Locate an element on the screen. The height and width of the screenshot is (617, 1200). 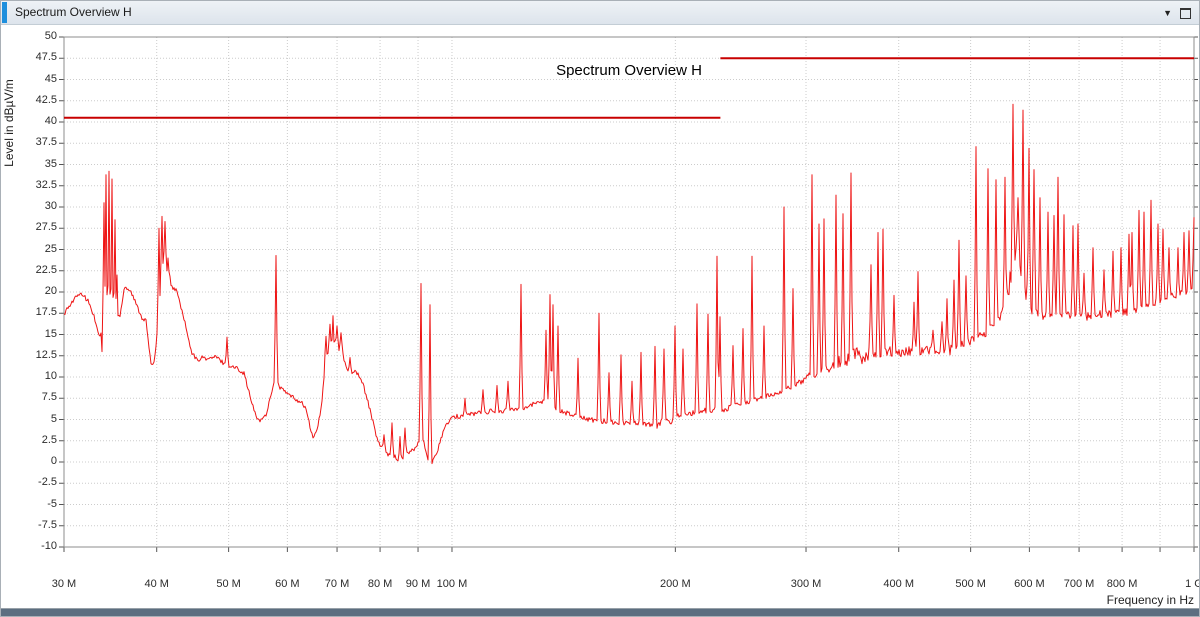
x-tick-label: 70 M is located at coordinates (337, 584).